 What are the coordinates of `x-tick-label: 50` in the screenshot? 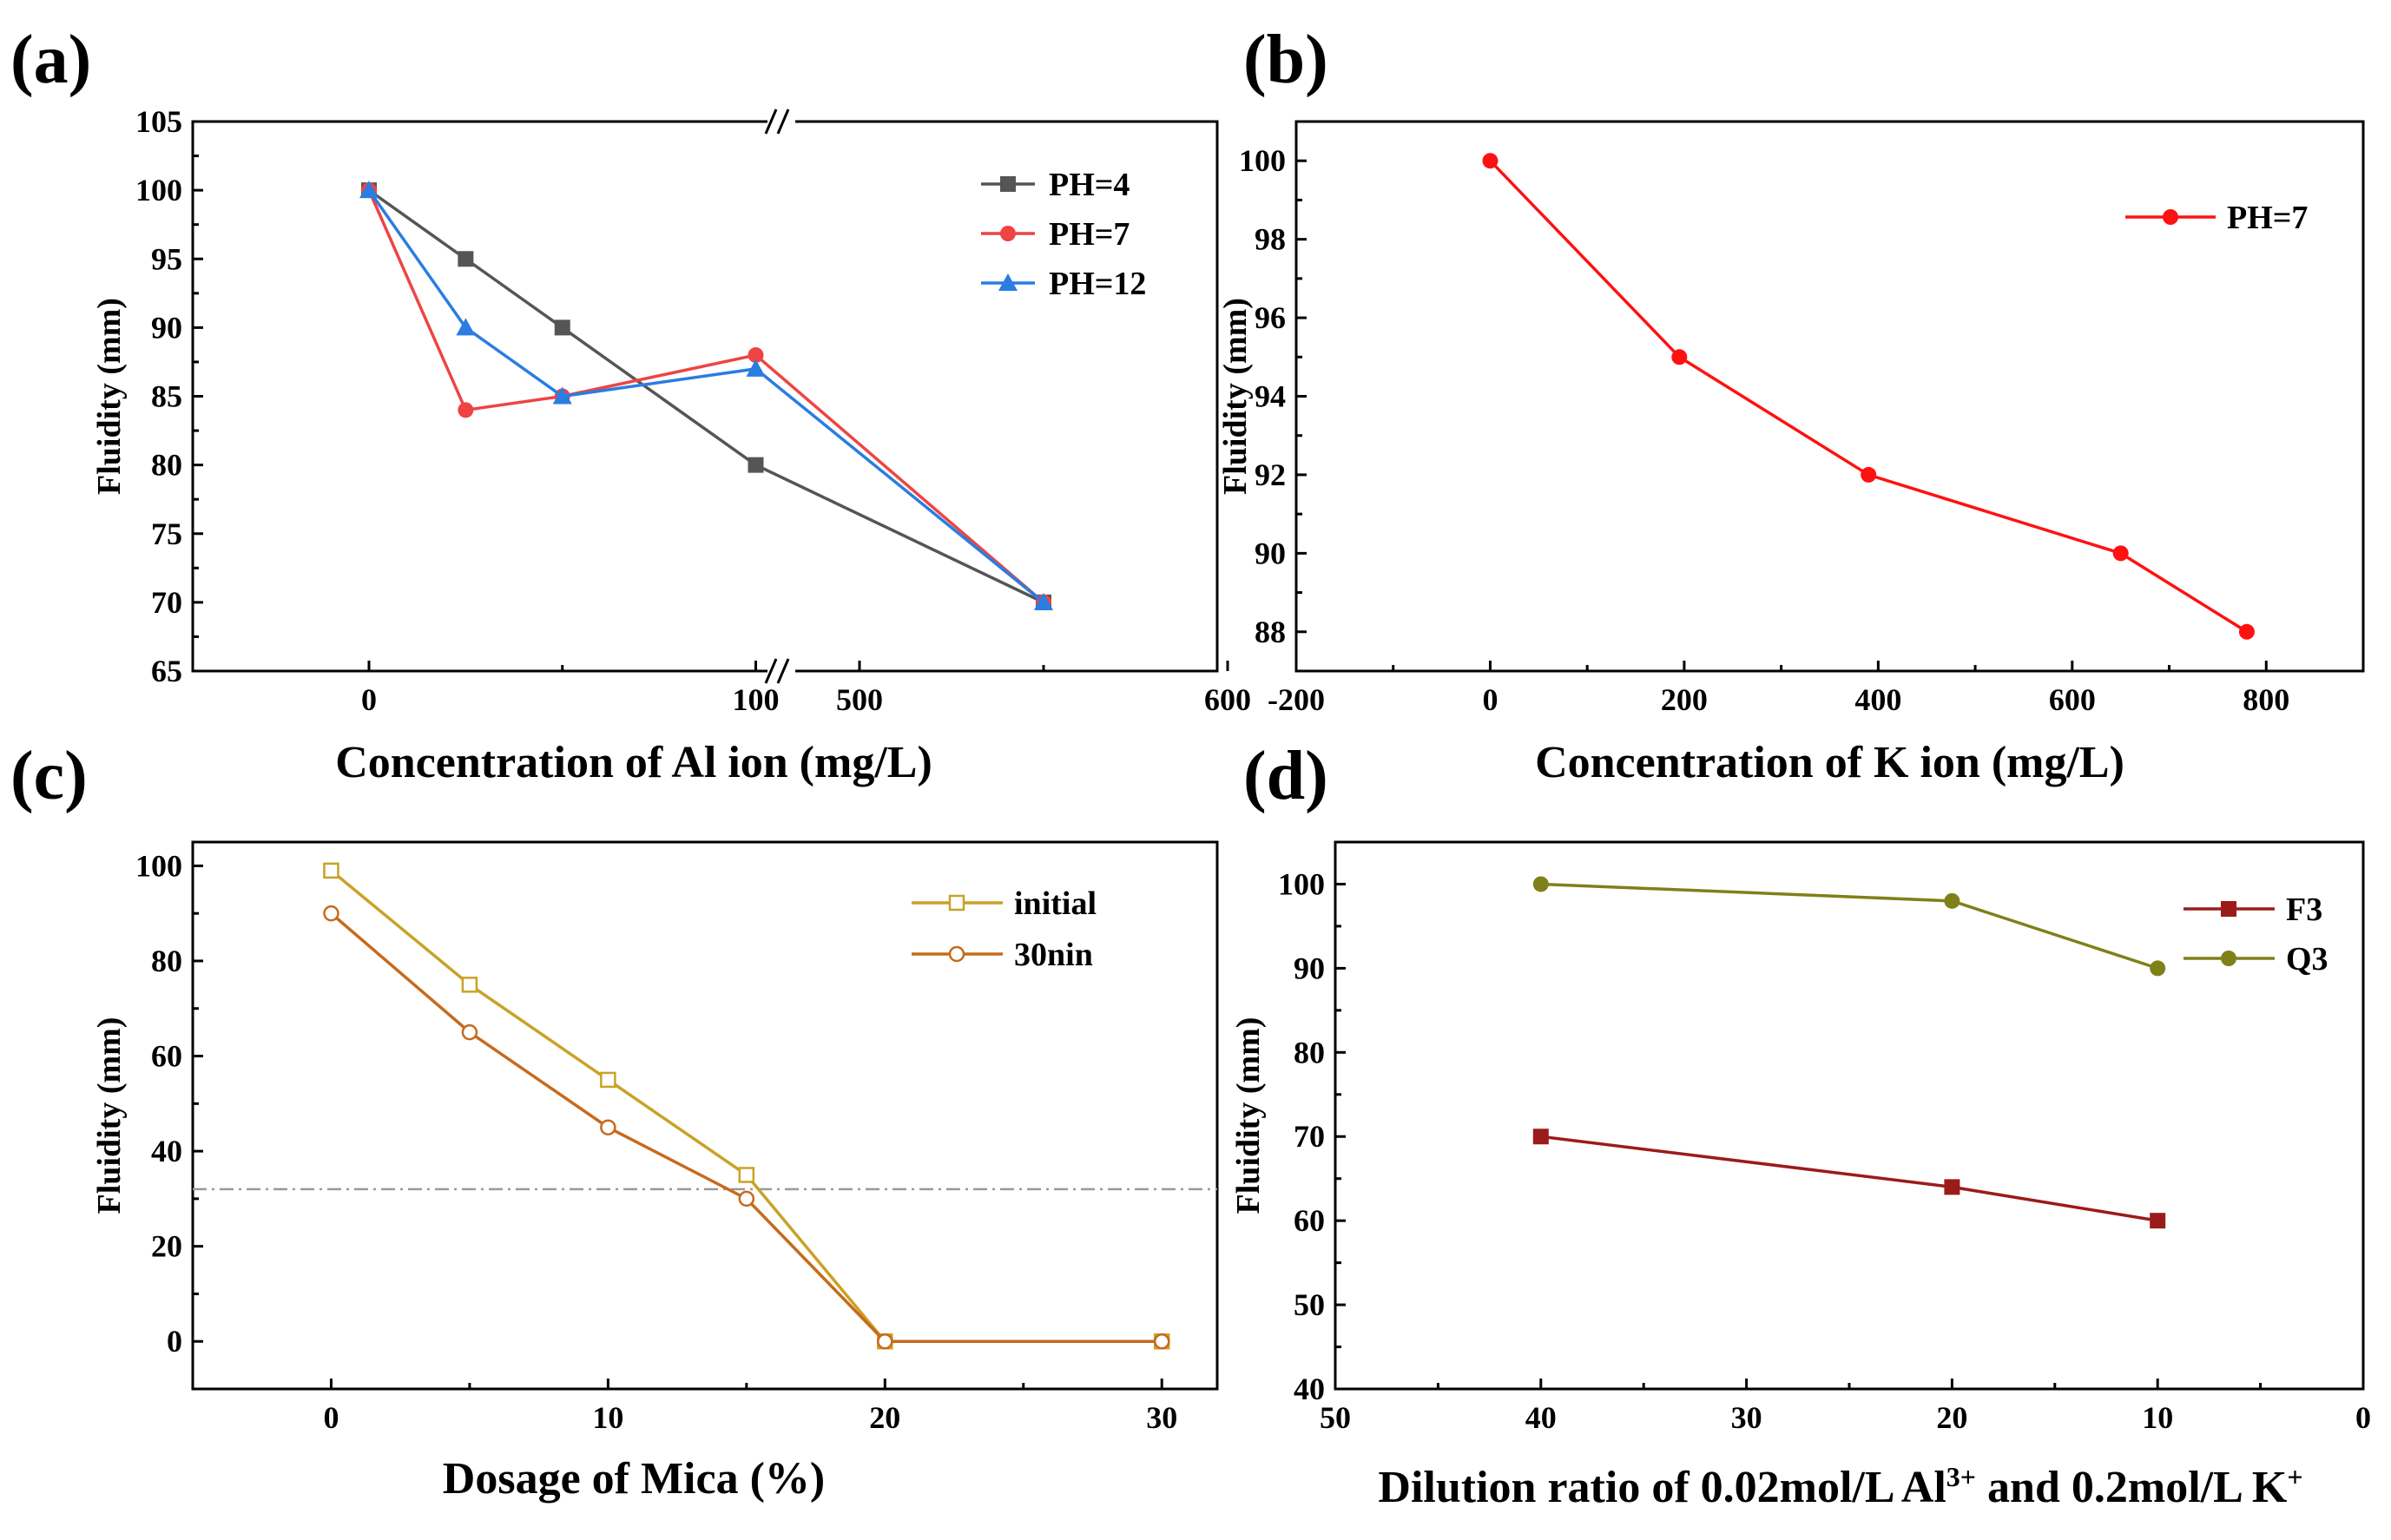 It's located at (1335, 1418).